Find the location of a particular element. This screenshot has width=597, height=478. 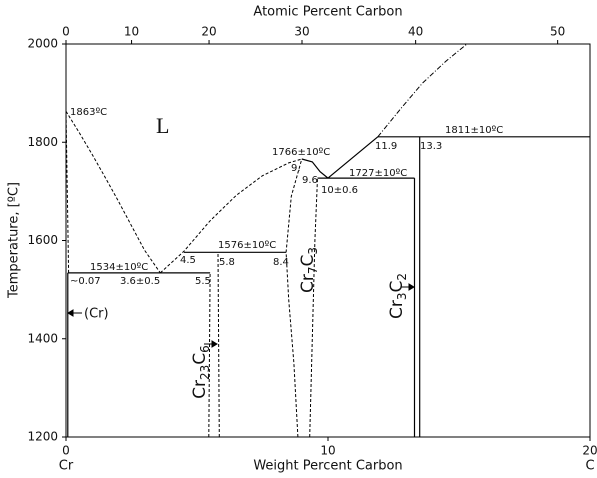

y-tick-label: 1600 is located at coordinates (42, 240).